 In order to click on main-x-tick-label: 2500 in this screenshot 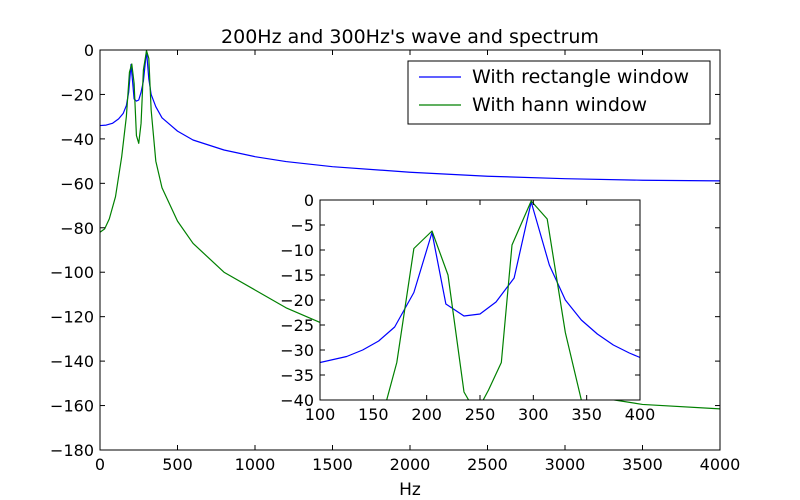, I will do `click(487, 464)`.